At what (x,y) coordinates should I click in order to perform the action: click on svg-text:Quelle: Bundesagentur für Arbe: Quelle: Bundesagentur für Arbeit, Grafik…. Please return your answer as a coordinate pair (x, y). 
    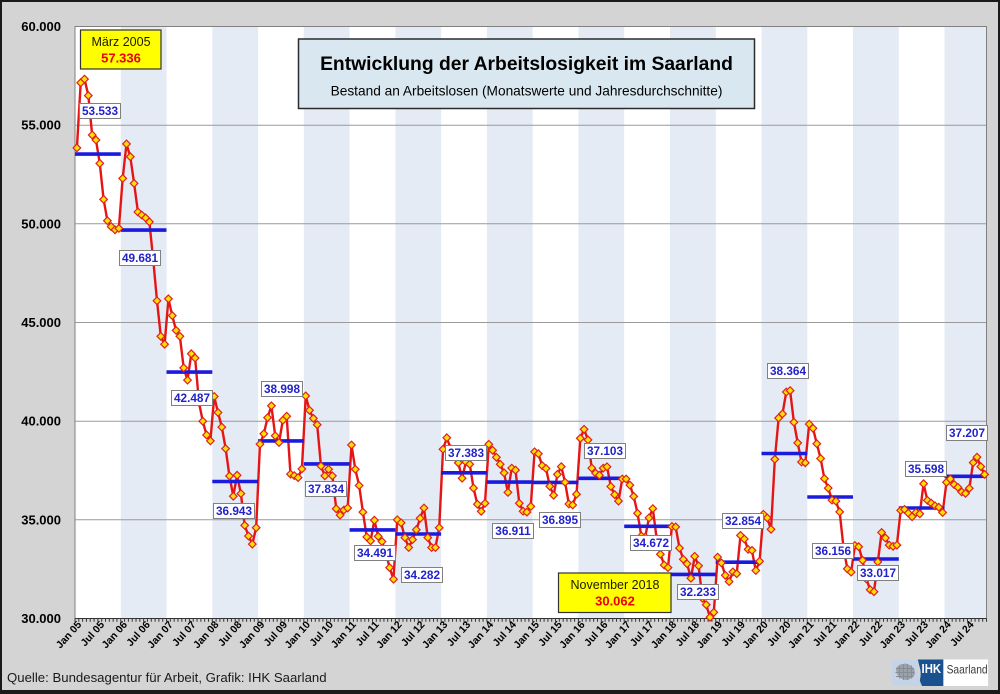
    Looking at the image, I should click on (167, 677).